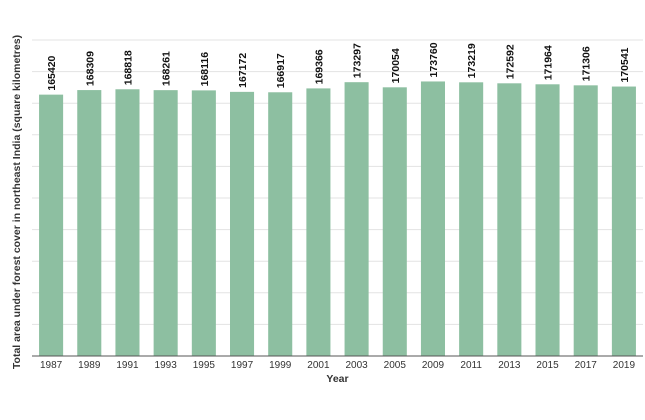  Describe the element at coordinates (127, 222) in the screenshot. I see `bar-1991` at that location.